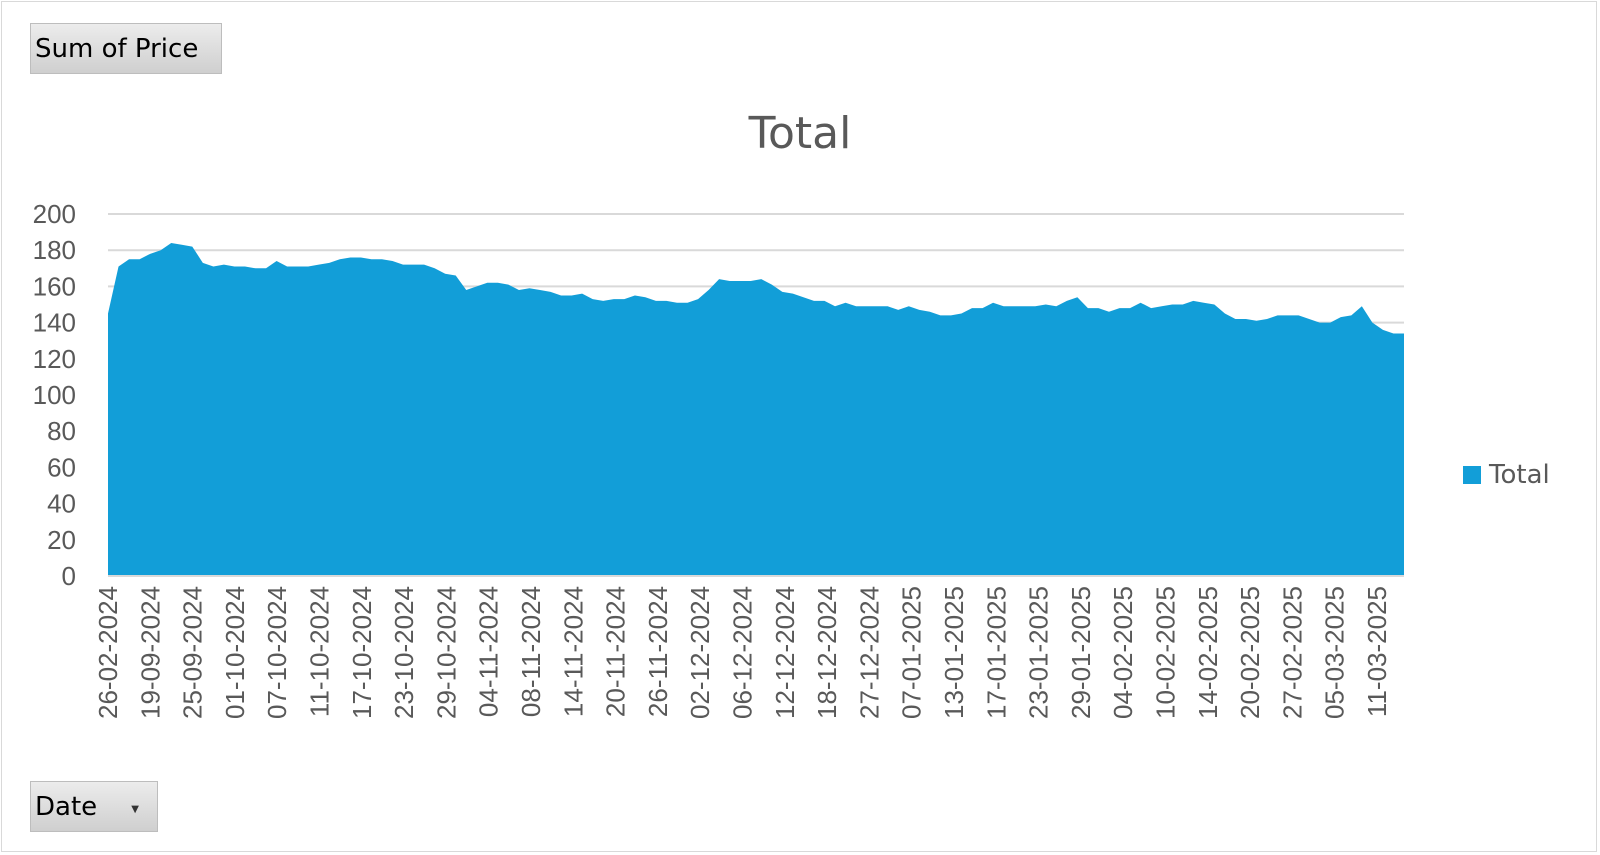 Image resolution: width=1600 pixels, height=855 pixels. What do you see at coordinates (66, 806) in the screenshot?
I see `axis-field-label: Date` at bounding box center [66, 806].